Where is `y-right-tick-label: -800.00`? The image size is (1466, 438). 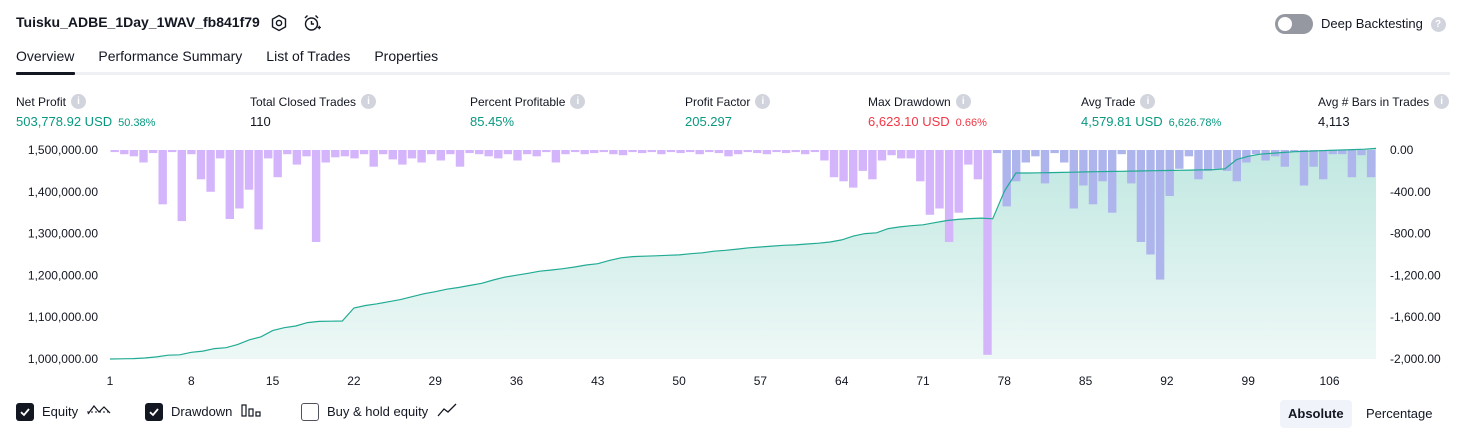 y-right-tick-label: -800.00 is located at coordinates (1410, 234).